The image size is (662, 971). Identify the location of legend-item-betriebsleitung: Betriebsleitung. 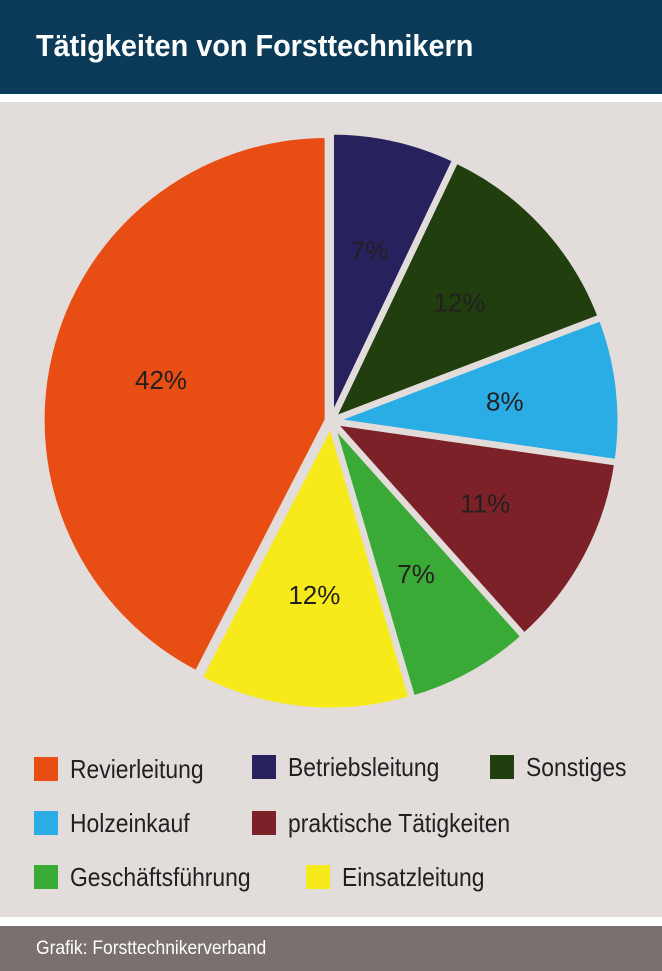
(356, 767).